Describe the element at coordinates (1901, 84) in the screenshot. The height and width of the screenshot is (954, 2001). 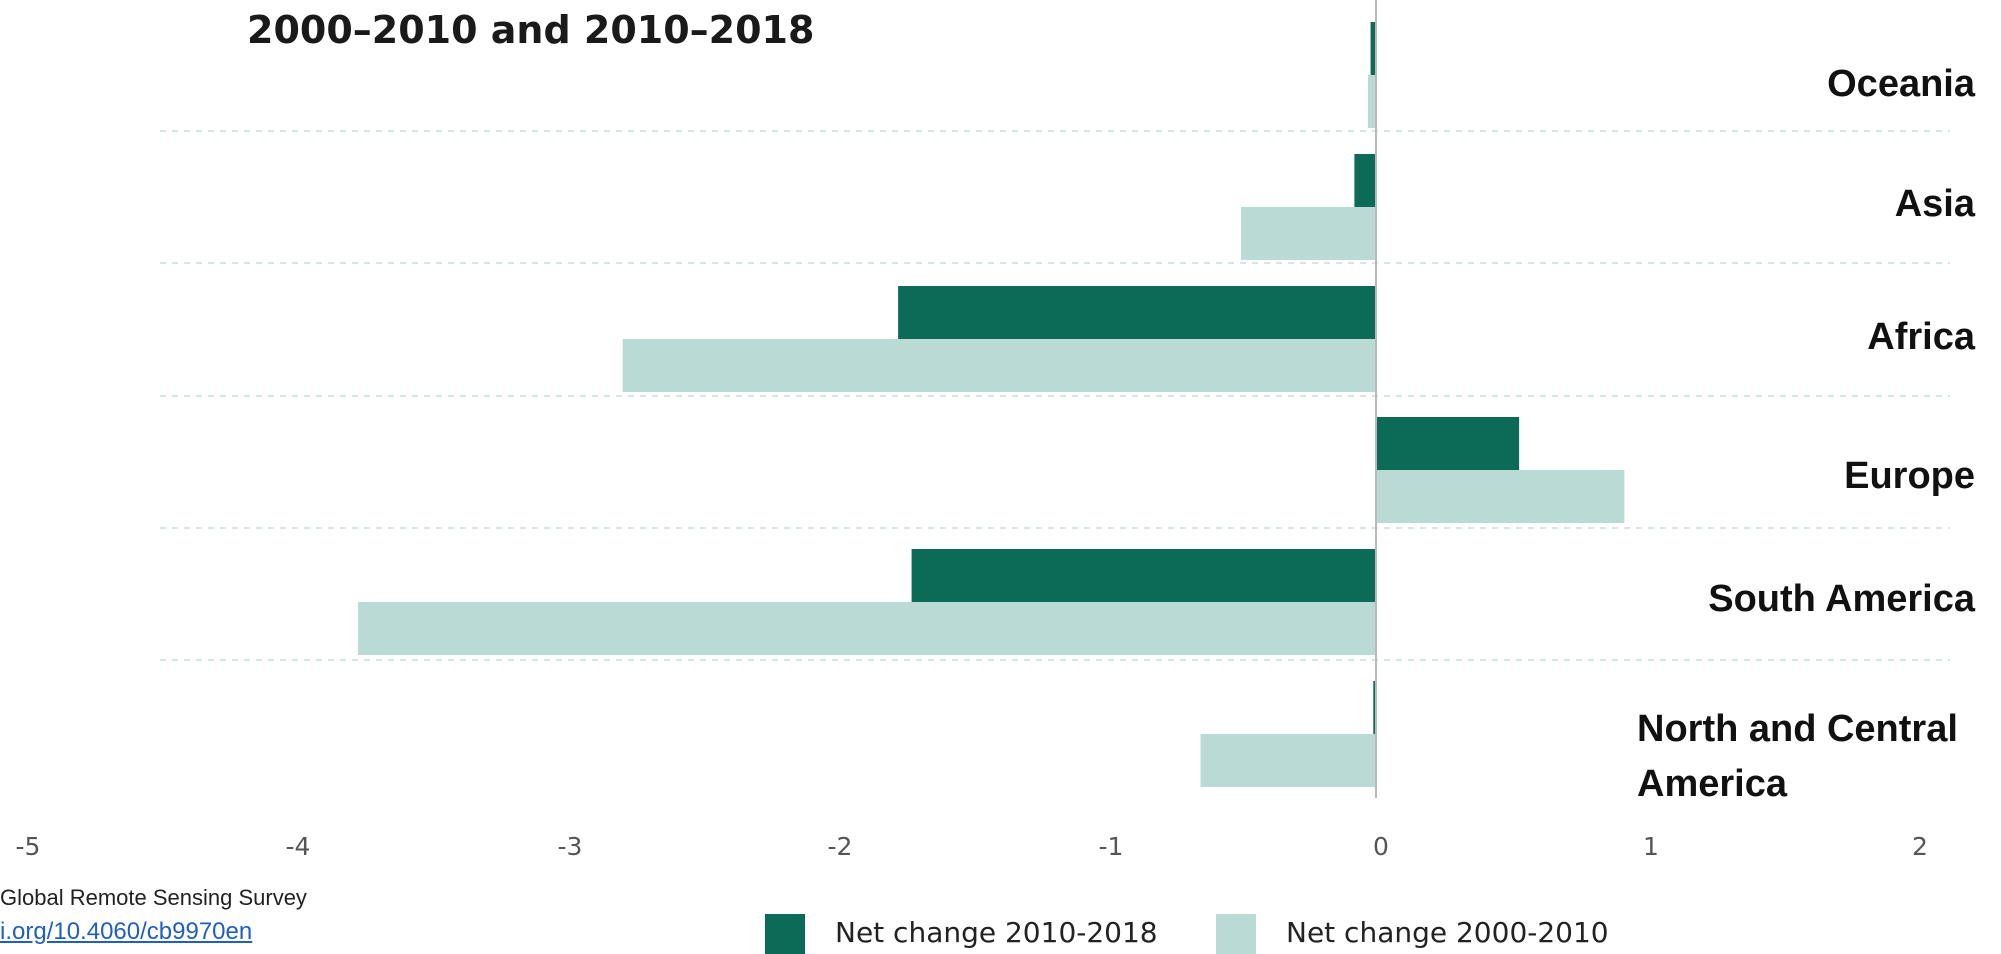
I see `category-label: Oceania` at that location.